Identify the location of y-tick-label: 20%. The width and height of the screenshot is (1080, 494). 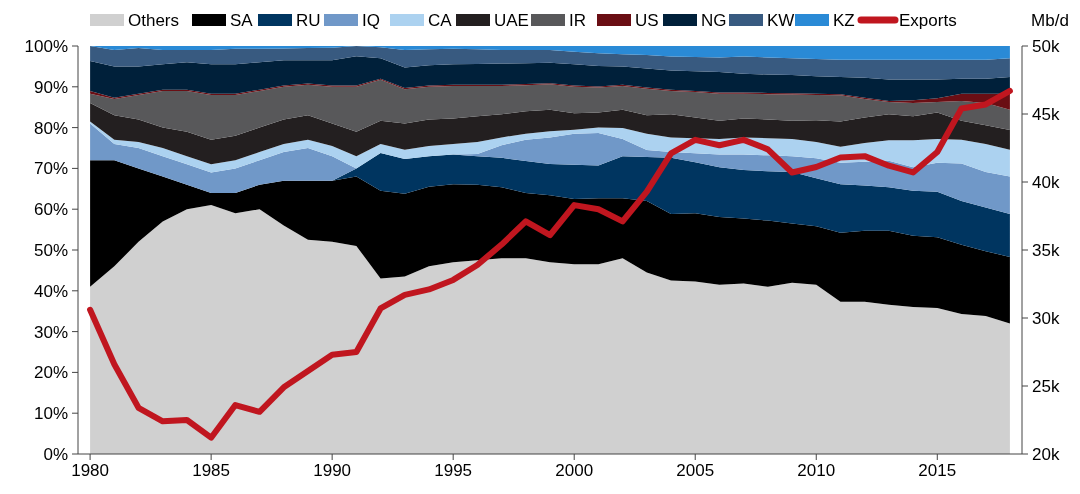
(50, 373).